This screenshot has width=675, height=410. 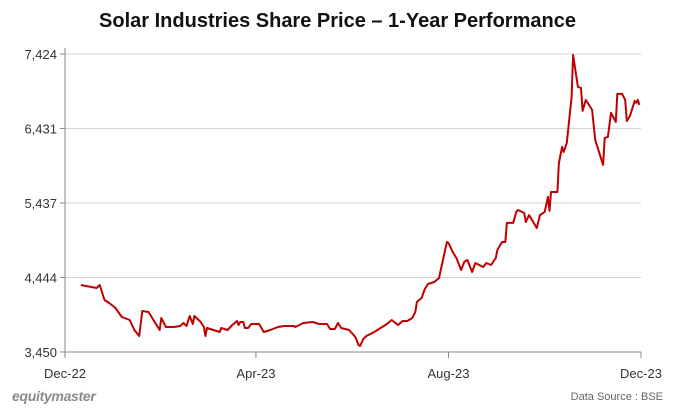 I want to click on x-tick-label: Dec-22, so click(x=65, y=373).